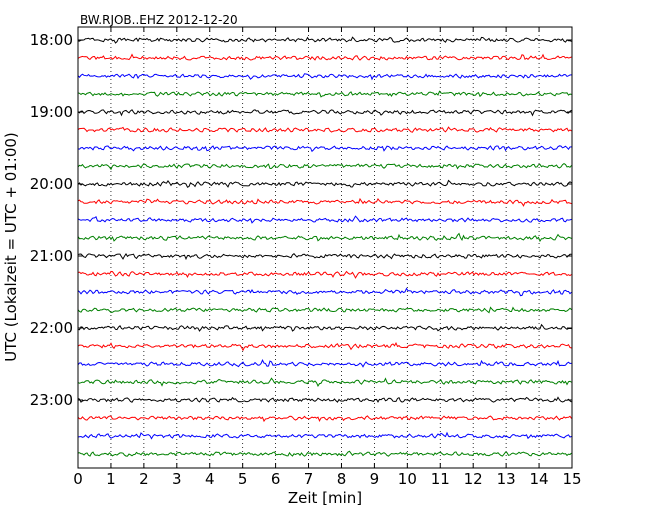 The image size is (650, 520). I want to click on x-tick-label: 2, so click(144, 479).